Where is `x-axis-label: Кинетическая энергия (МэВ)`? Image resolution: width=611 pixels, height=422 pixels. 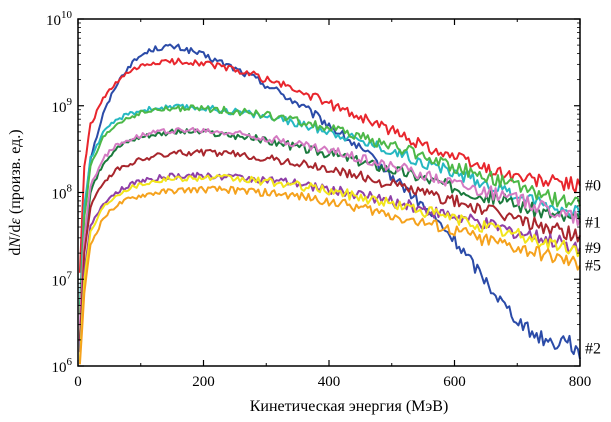 x-axis-label: Кинетическая энергия (МэВ) is located at coordinates (349, 406).